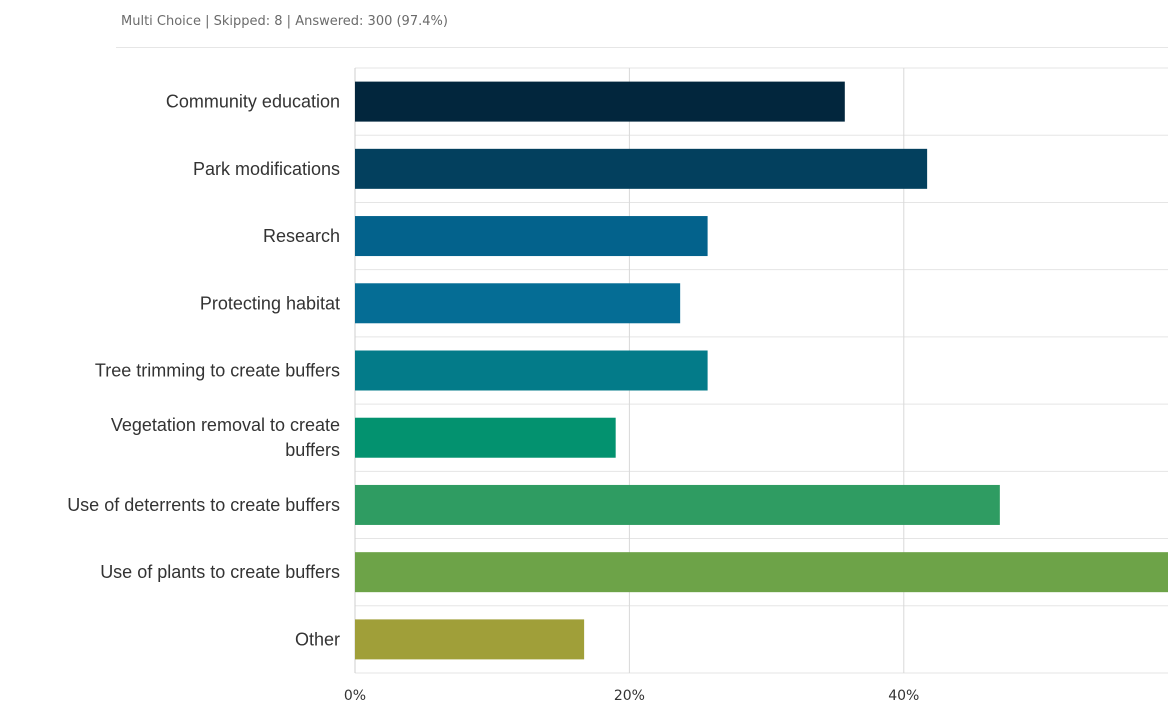 This screenshot has width=1168, height=708. What do you see at coordinates (355, 696) in the screenshot?
I see `x-tick-label: 0%` at bounding box center [355, 696].